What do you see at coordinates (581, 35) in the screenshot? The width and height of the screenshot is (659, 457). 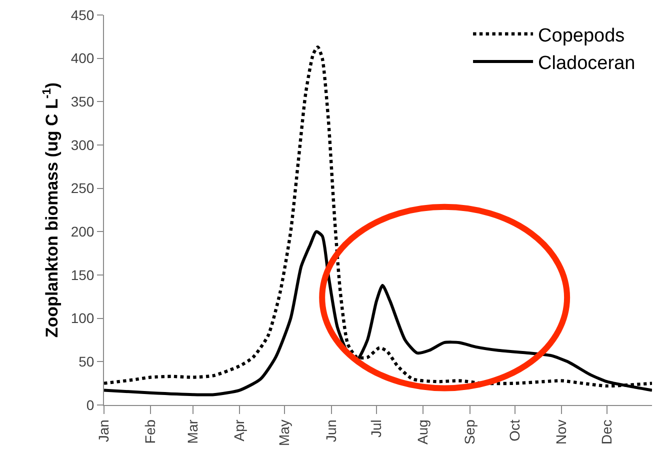 I see `legend-label: Copepods` at bounding box center [581, 35].